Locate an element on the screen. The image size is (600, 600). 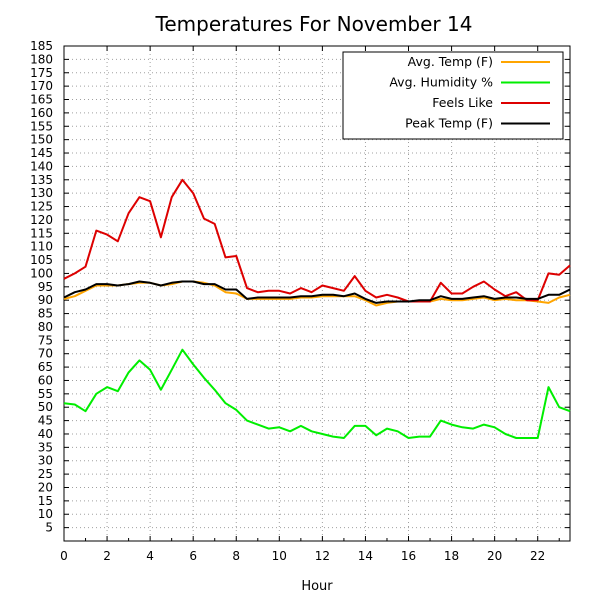
chart-title: Temperatures For November 14 is located at coordinates (314, 24).